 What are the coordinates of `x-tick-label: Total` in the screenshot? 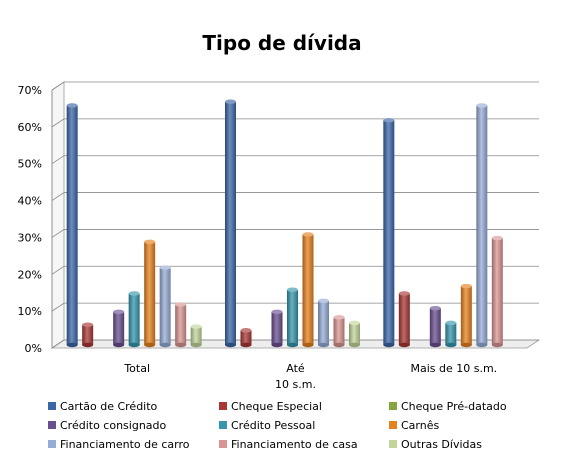 It's located at (136, 368).